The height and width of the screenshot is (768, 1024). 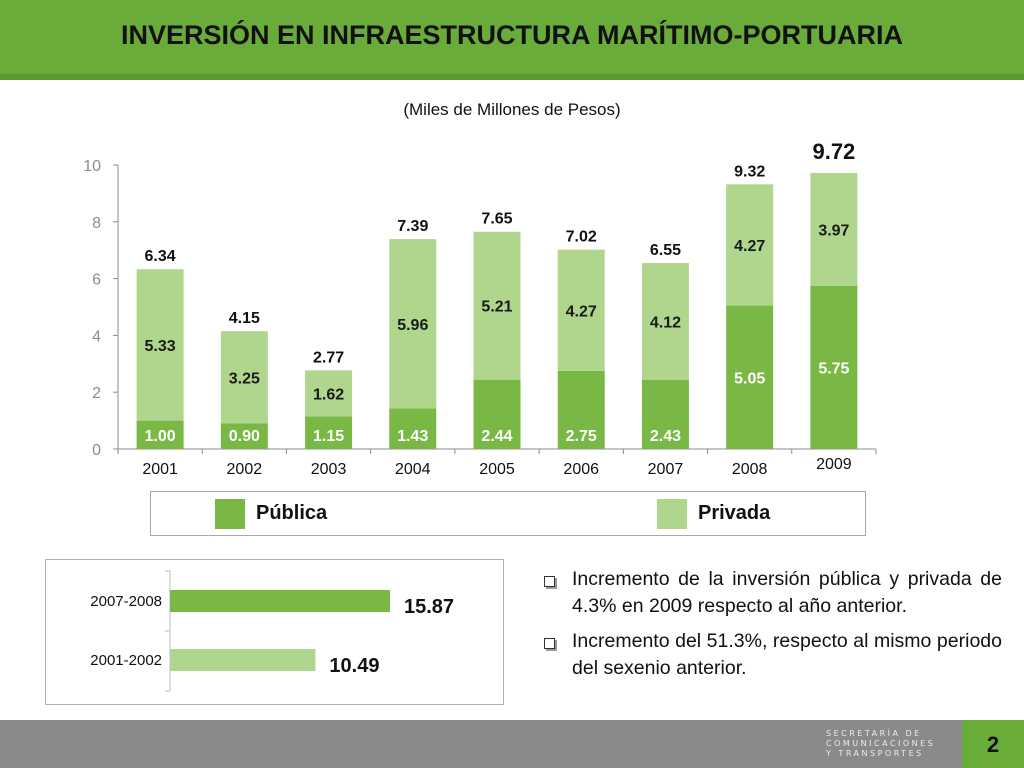 I want to click on data-label-privada: 4.12, so click(x=665, y=322).